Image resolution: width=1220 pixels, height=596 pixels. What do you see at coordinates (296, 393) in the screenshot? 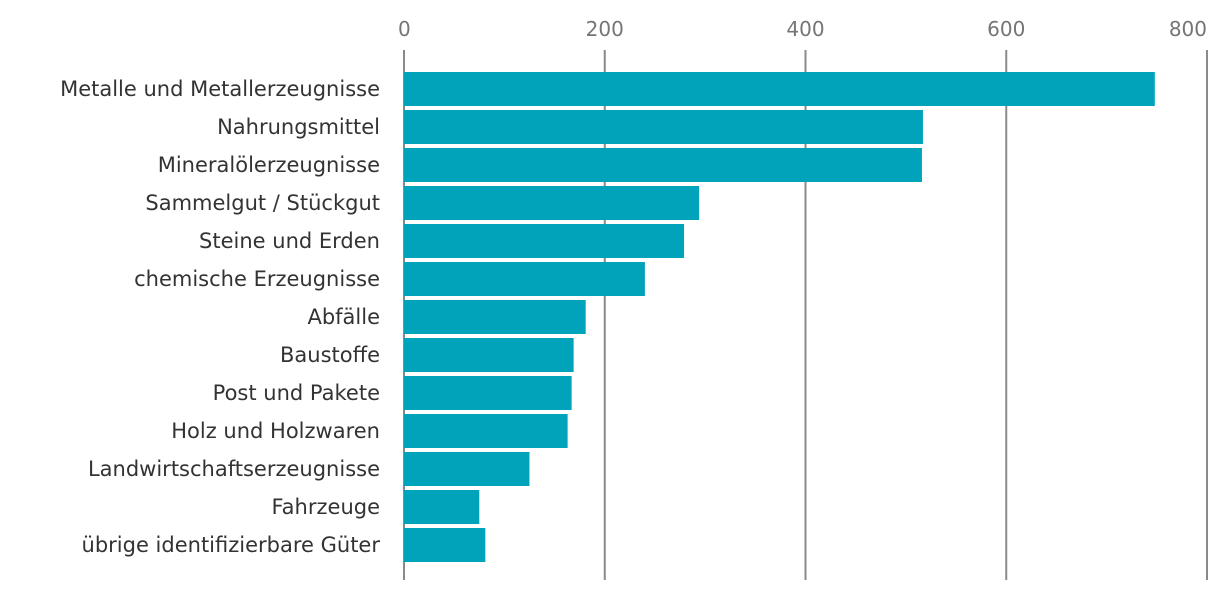
I see `category-label: Post und Pakete` at bounding box center [296, 393].